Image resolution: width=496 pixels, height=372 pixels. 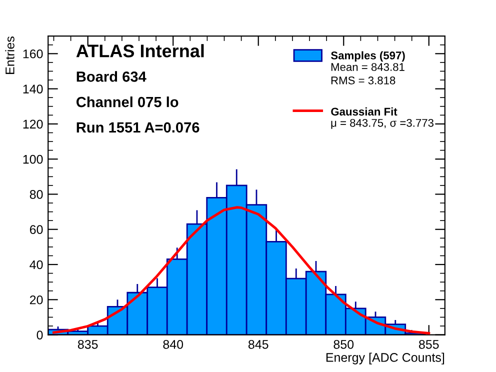 I want to click on y-tick-label: 40, so click(x=36, y=265).